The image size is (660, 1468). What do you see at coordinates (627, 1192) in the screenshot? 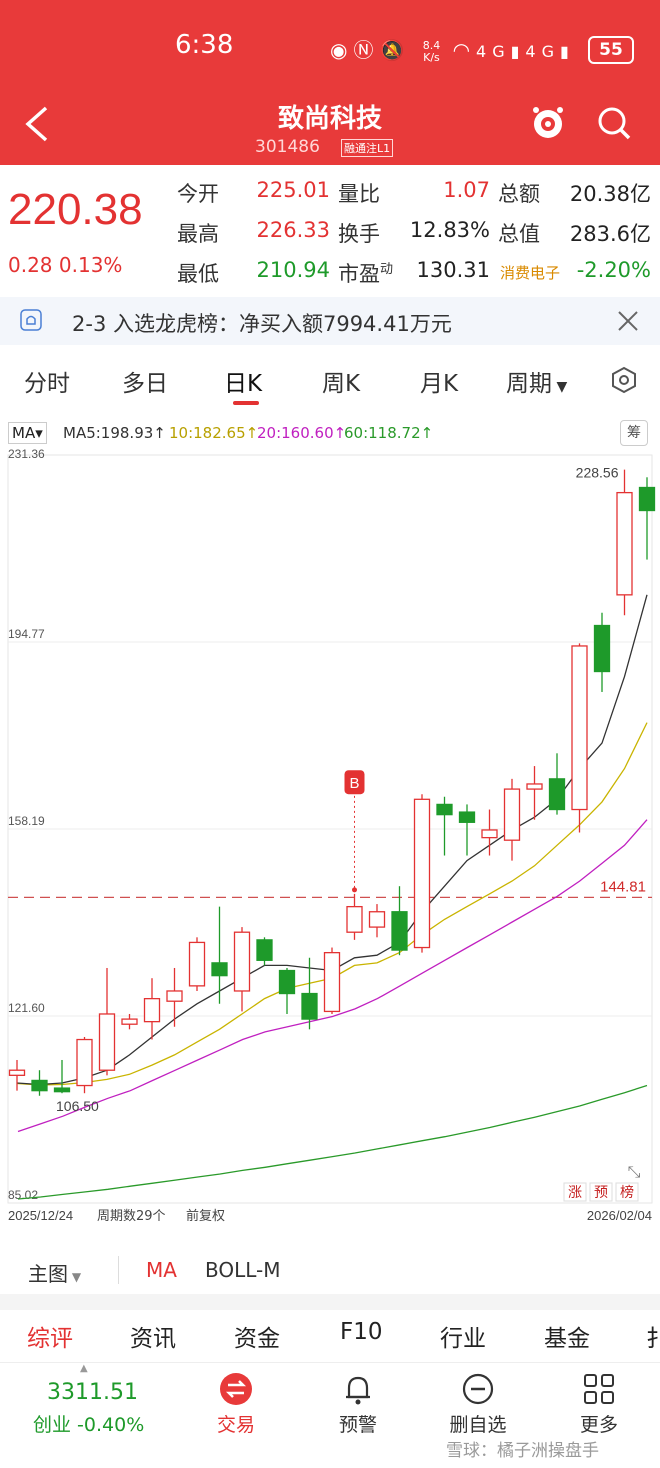
I see `corner-tag: 榜` at bounding box center [627, 1192].